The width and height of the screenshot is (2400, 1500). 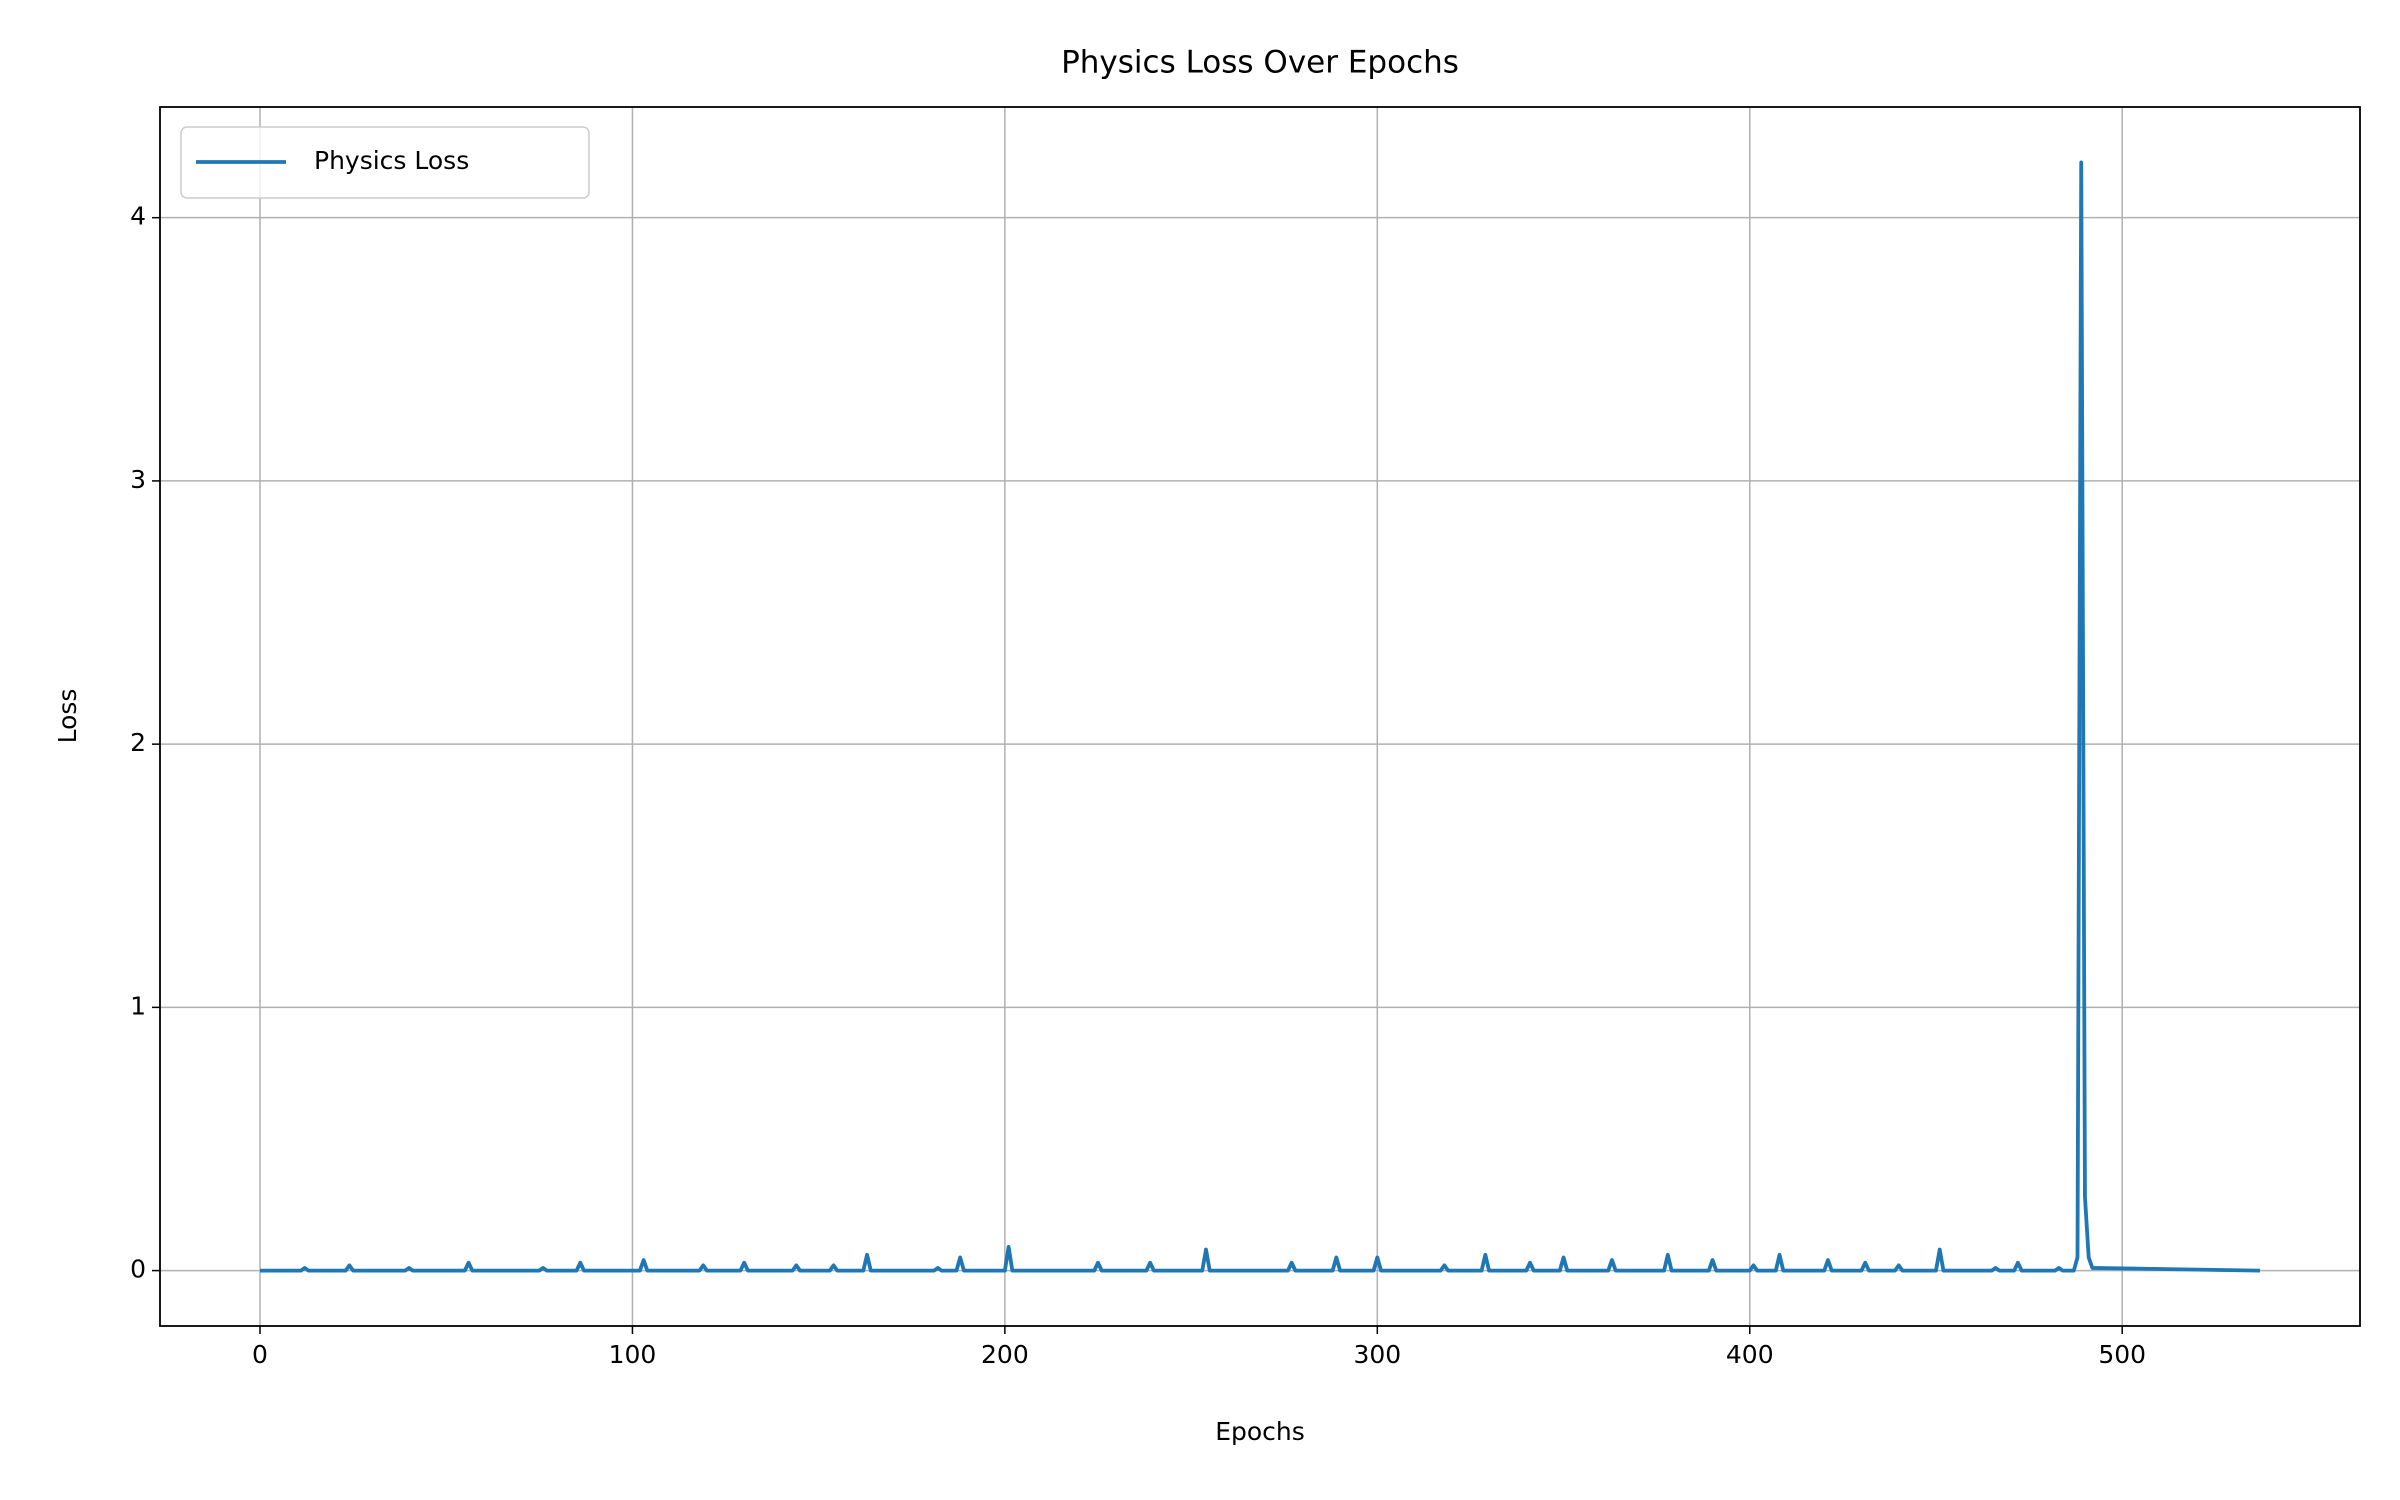 I want to click on y-tick-label: 2, so click(x=138, y=742).